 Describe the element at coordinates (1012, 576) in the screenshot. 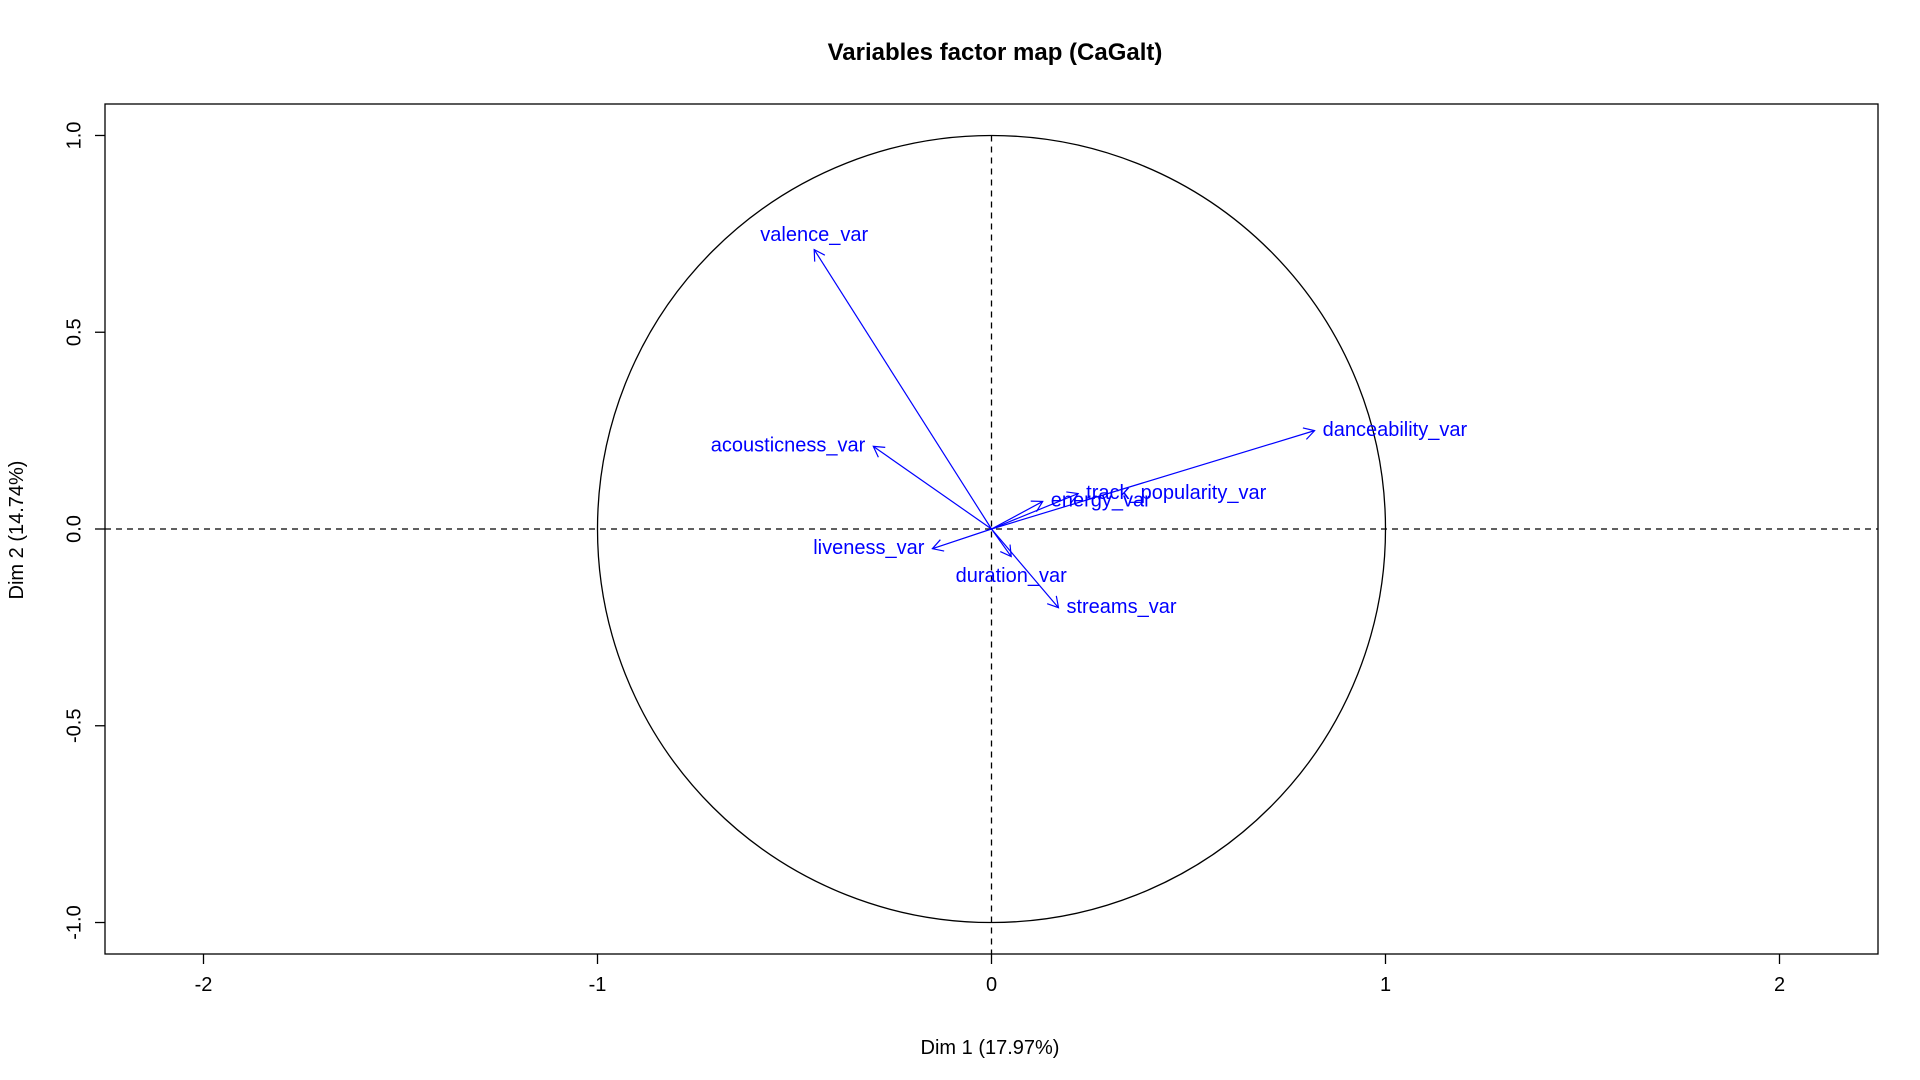

I see `label-duration-var: duration_var` at that location.